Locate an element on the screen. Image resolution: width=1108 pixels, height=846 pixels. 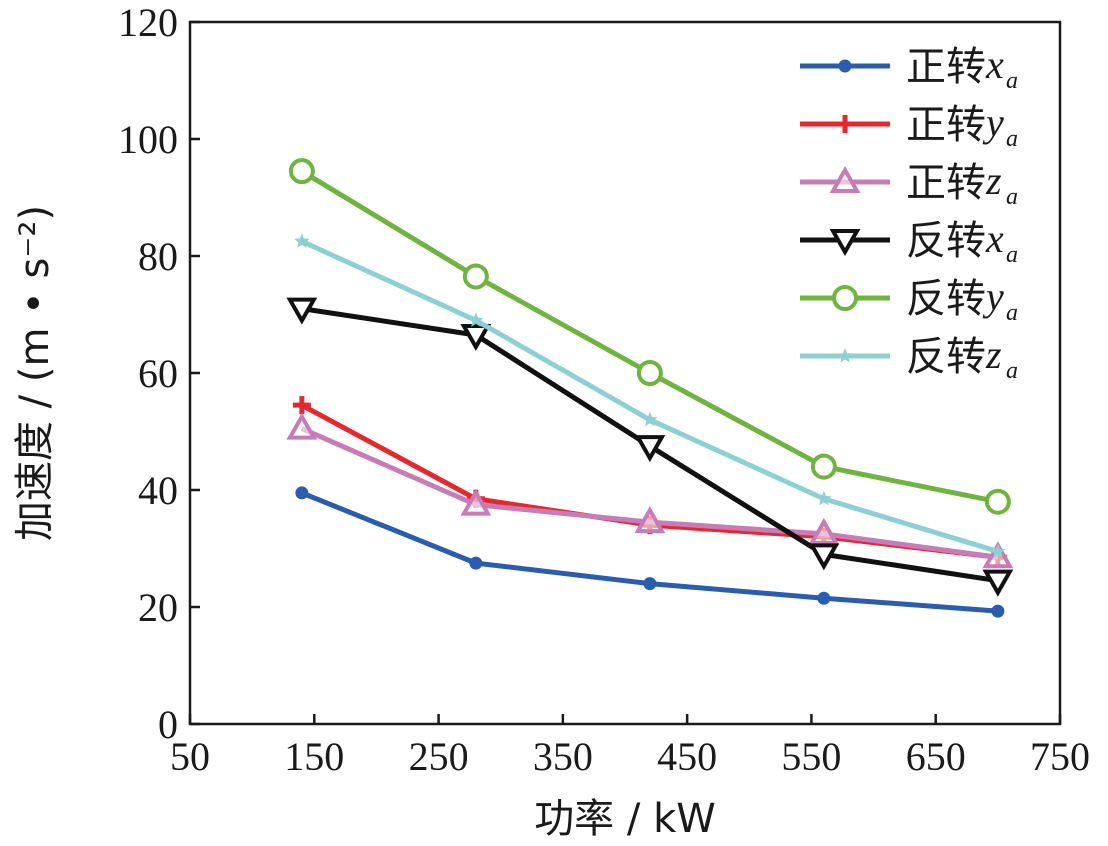
x-tick-label: 750 is located at coordinates (1060, 756).